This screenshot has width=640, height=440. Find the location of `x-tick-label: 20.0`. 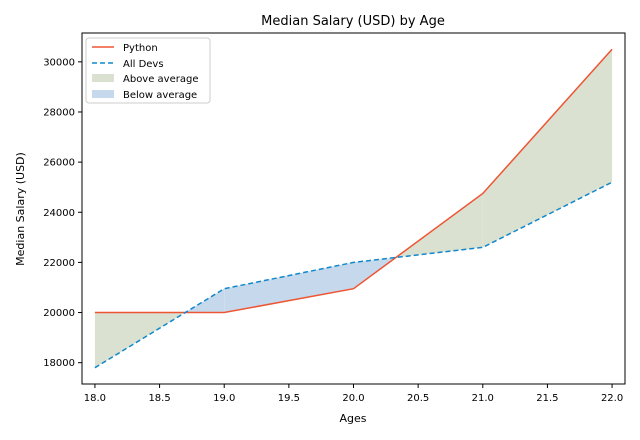

x-tick-label: 20.0 is located at coordinates (353, 398).